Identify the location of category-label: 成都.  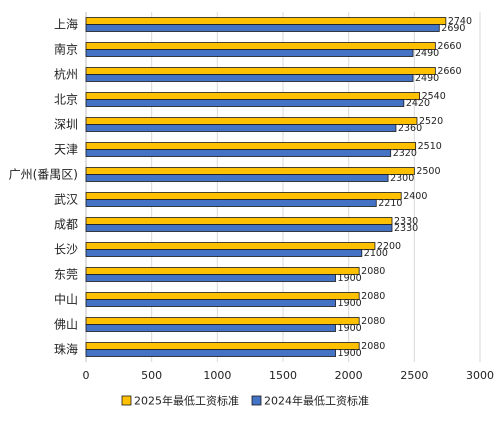
(66, 225).